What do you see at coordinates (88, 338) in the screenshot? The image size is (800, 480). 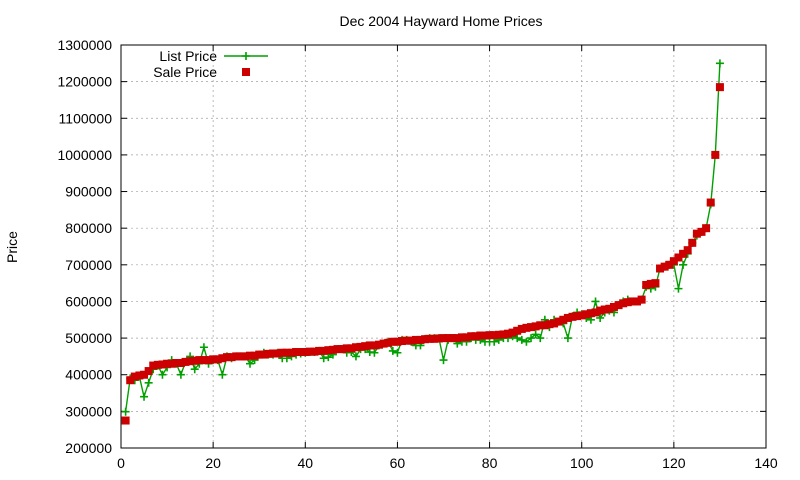 I see `y-tick-label: 500000` at bounding box center [88, 338].